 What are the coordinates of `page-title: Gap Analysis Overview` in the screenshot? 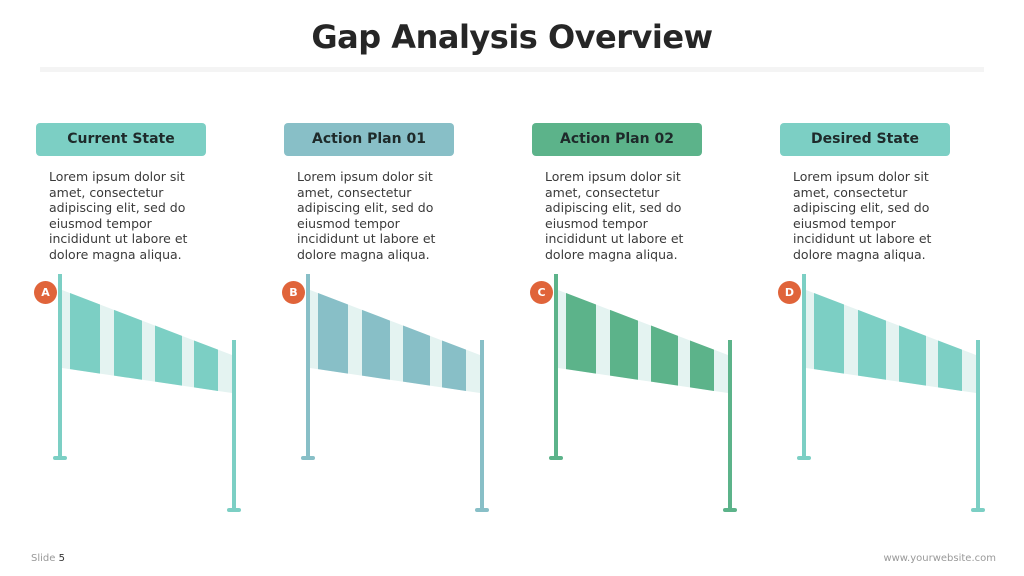 It's located at (512, 37).